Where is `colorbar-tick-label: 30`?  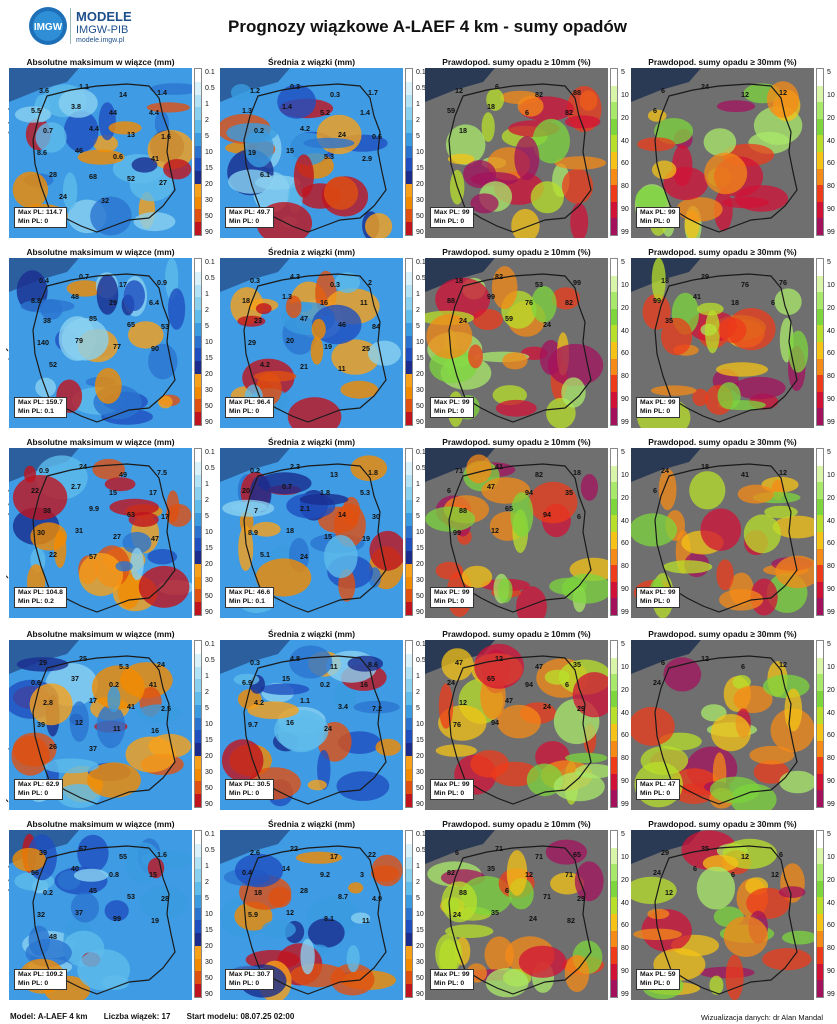 colorbar-tick-label: 30 is located at coordinates (209, 580).